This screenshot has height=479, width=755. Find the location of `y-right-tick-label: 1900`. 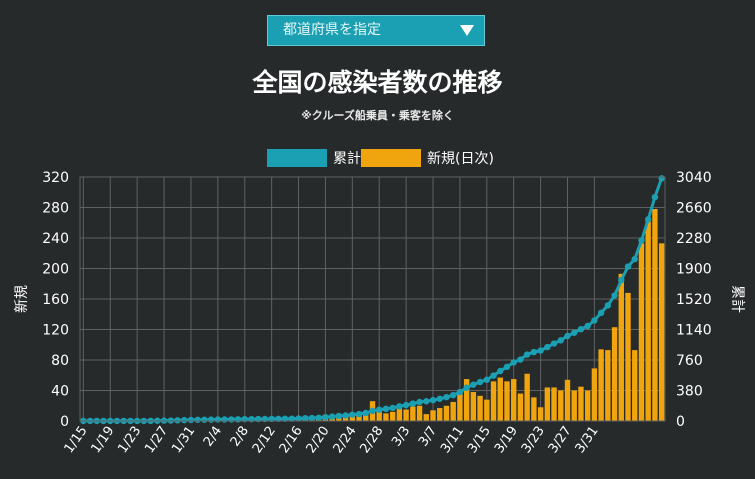

y-right-tick-label: 1900 is located at coordinates (694, 270).